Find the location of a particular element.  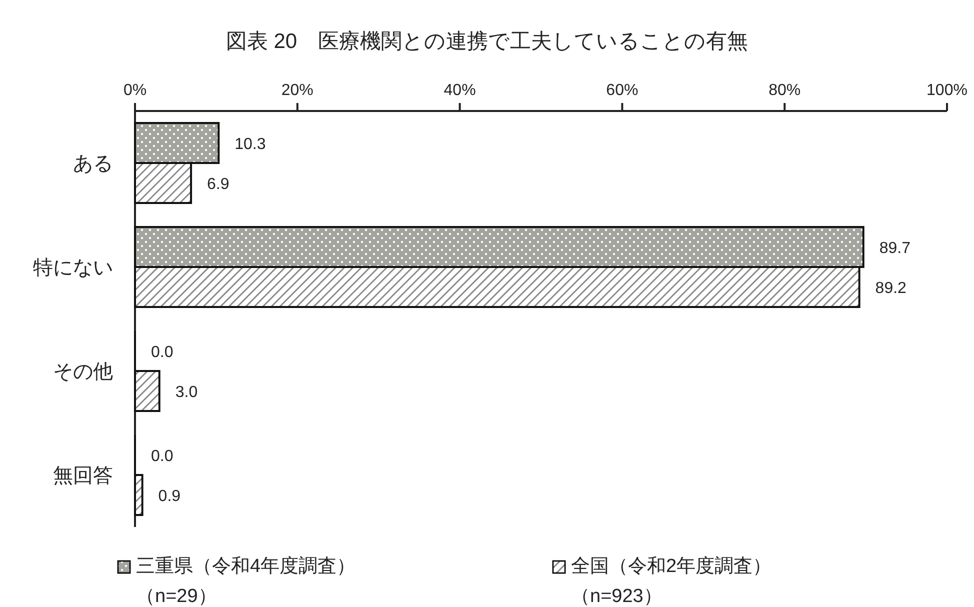

xtick: 20% is located at coordinates (297, 90).